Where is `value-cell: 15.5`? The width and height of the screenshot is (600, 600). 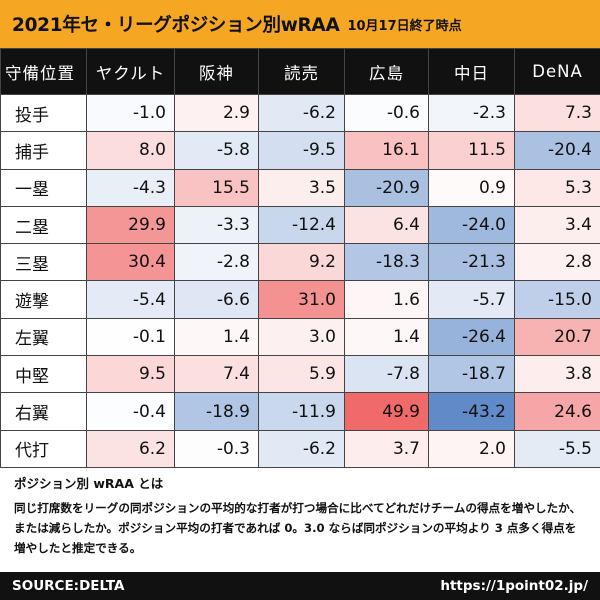
value-cell: 15.5 is located at coordinates (216, 187).